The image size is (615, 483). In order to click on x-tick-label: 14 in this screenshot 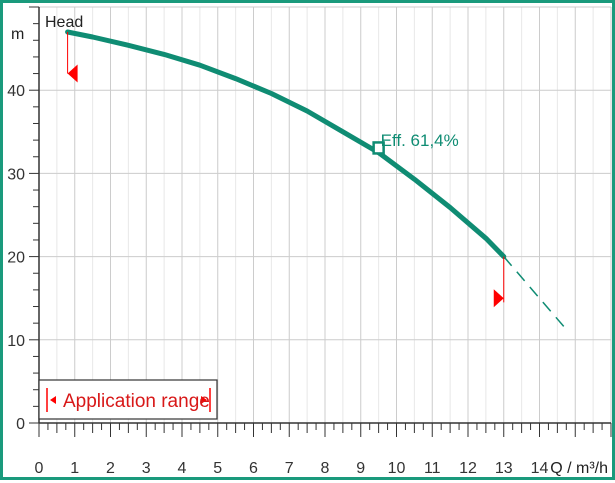, I will do `click(540, 468)`.